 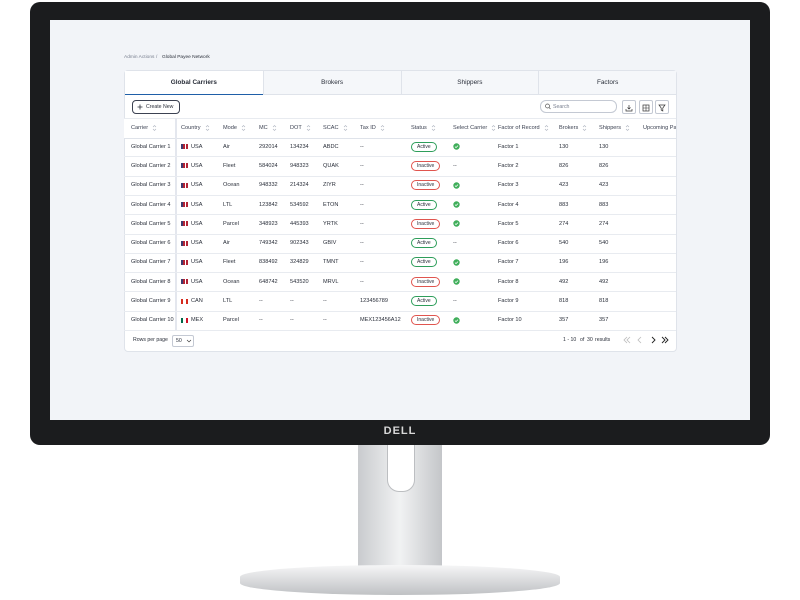 I want to click on table-cell: 648742, so click(x=268, y=281).